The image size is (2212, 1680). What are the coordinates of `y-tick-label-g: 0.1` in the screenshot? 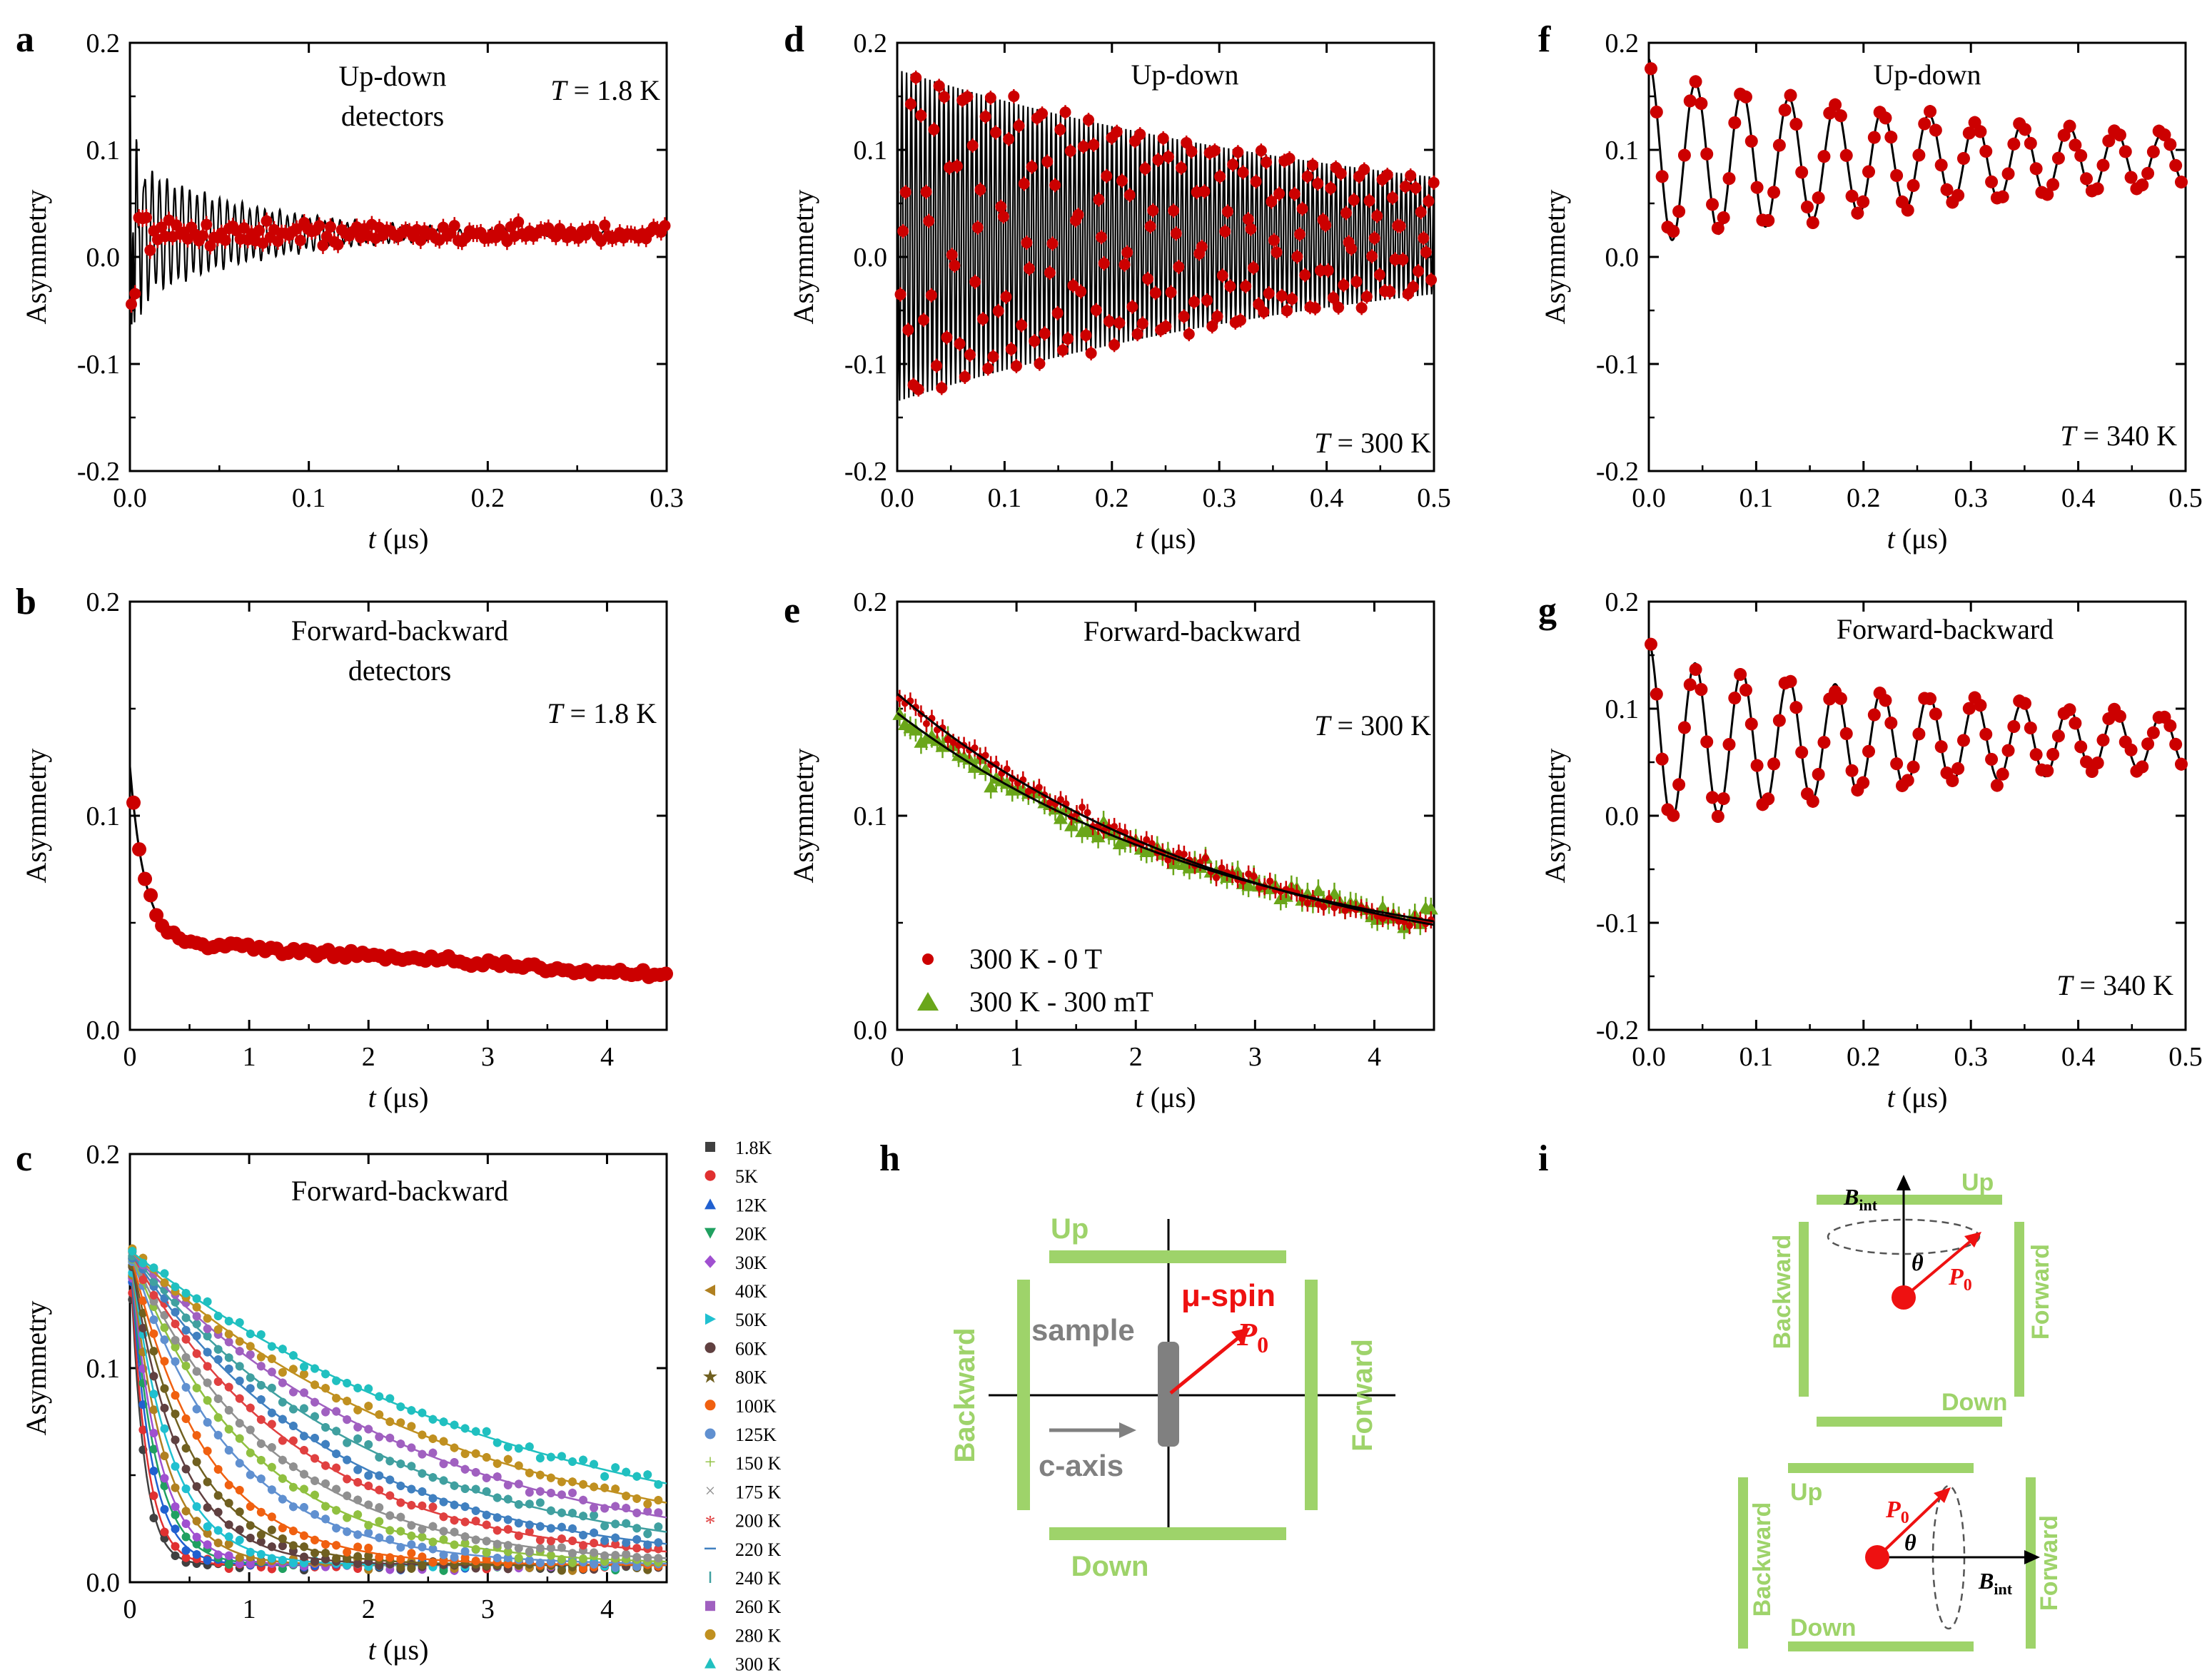 It's located at (1622, 709).